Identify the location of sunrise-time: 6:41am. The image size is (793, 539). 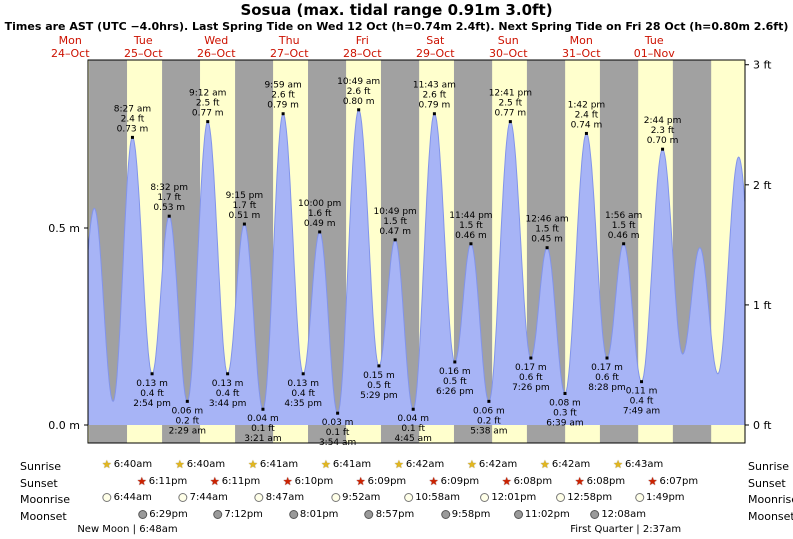
(279, 464).